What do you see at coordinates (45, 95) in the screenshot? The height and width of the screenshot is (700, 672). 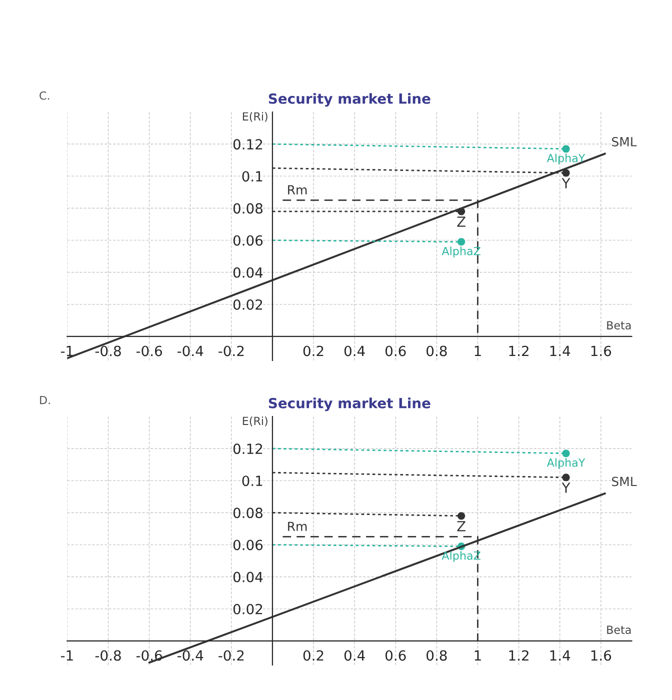 I see `text: C.` at bounding box center [45, 95].